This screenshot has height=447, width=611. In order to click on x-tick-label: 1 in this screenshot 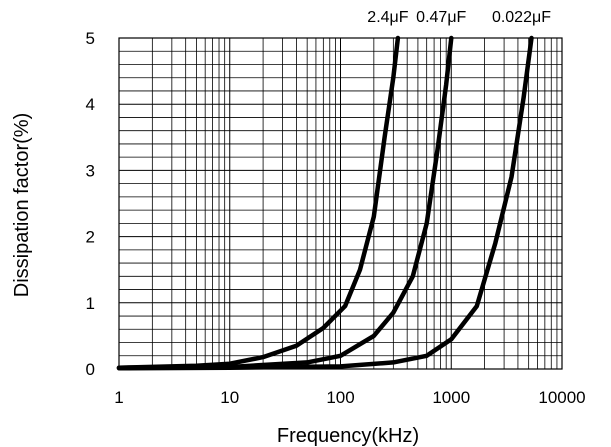, I will do `click(118, 397)`.